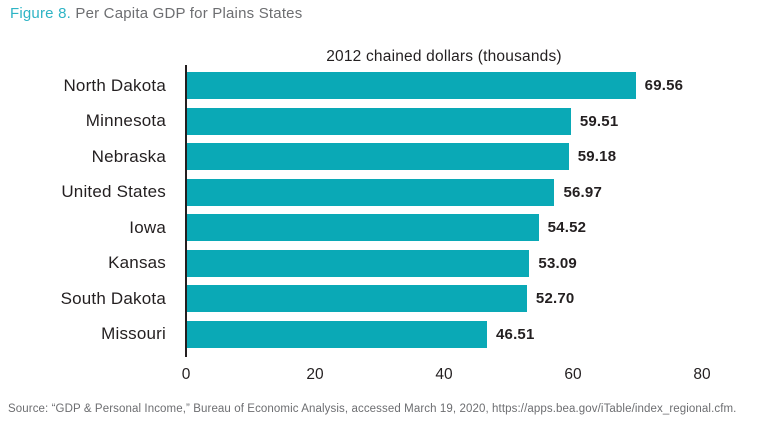 This screenshot has height=421, width=768. I want to click on bar-track: 69.56, so click(477, 86).